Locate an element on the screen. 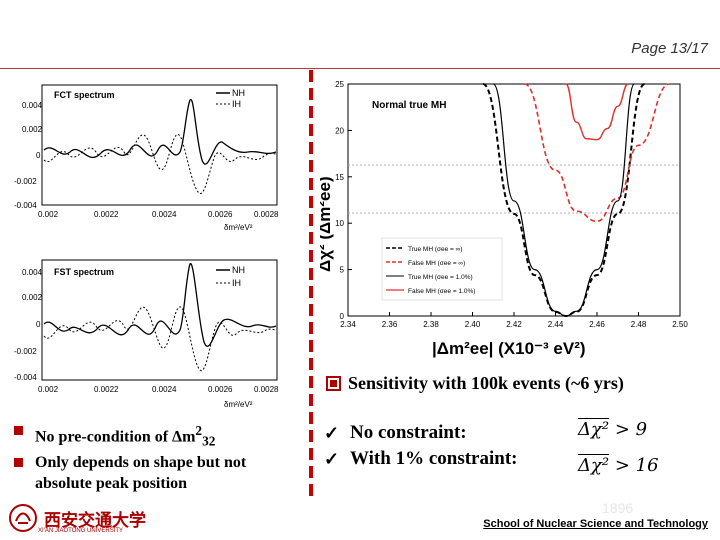  chi2-series is located at coordinates (576, 200).